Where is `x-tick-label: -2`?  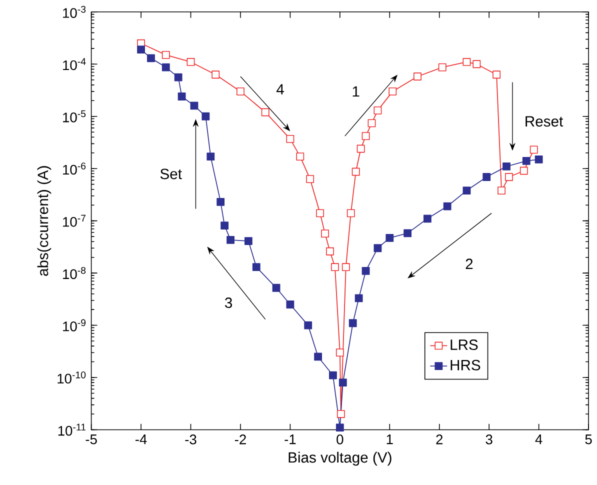 x-tick-label: -2 is located at coordinates (240, 439).